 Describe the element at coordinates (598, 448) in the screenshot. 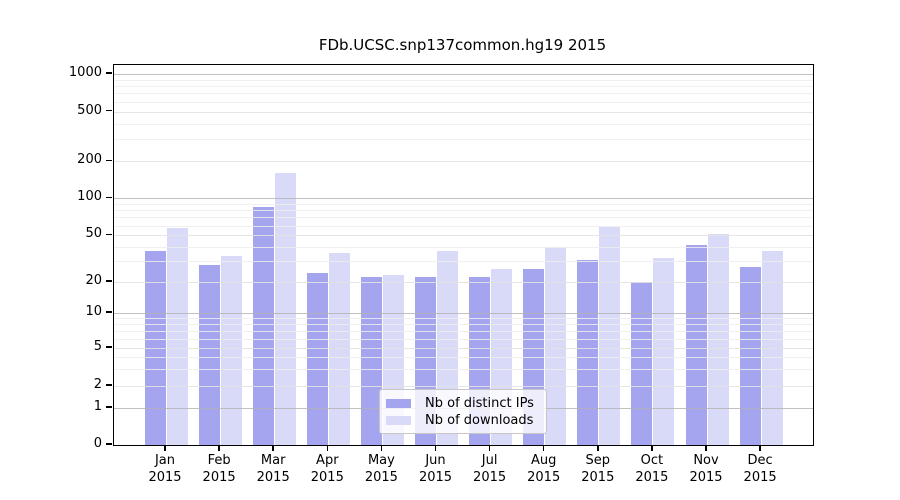

I see `x-tick-mark-sep` at that location.